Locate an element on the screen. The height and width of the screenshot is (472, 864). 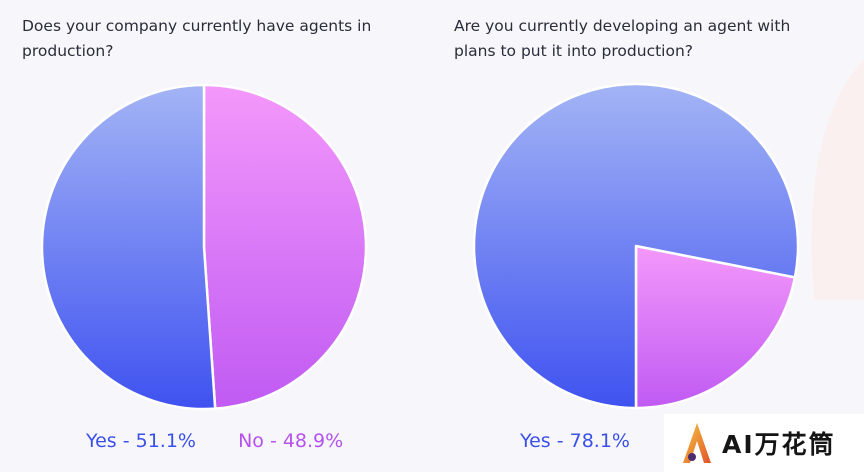
legend-yes: Yes - 78.1% is located at coordinates (575, 441).